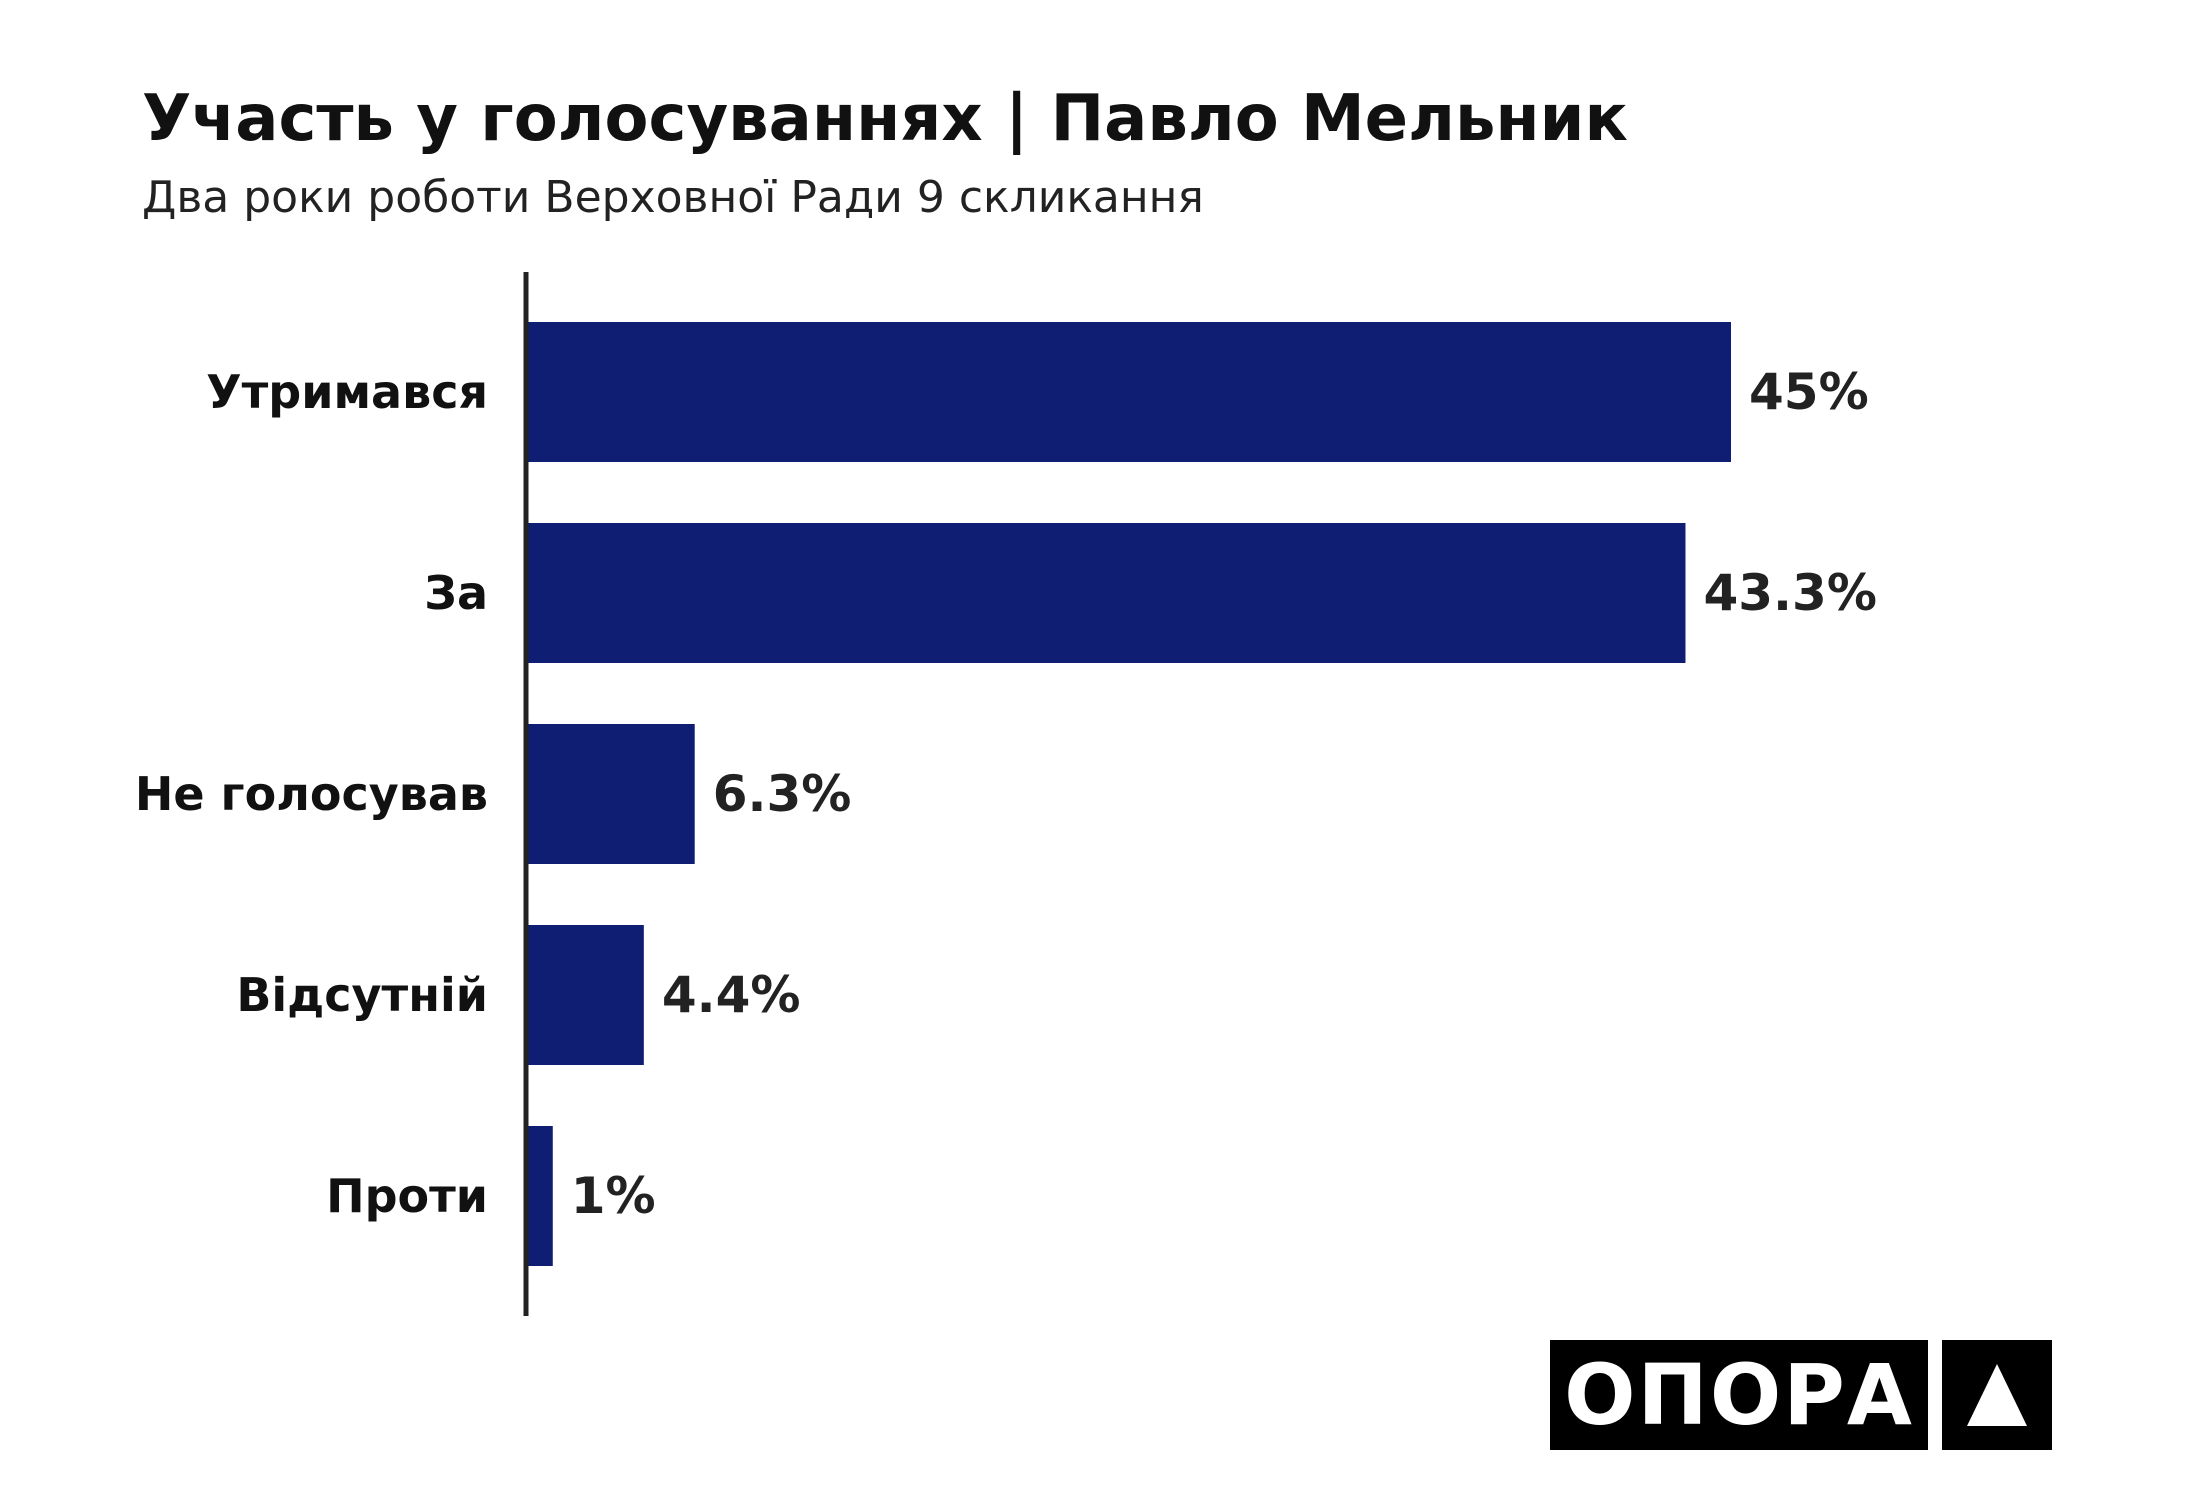 The width and height of the screenshot is (2200, 1500). What do you see at coordinates (1789, 593) in the screenshot?
I see `value-label-1: 43.3%` at bounding box center [1789, 593].